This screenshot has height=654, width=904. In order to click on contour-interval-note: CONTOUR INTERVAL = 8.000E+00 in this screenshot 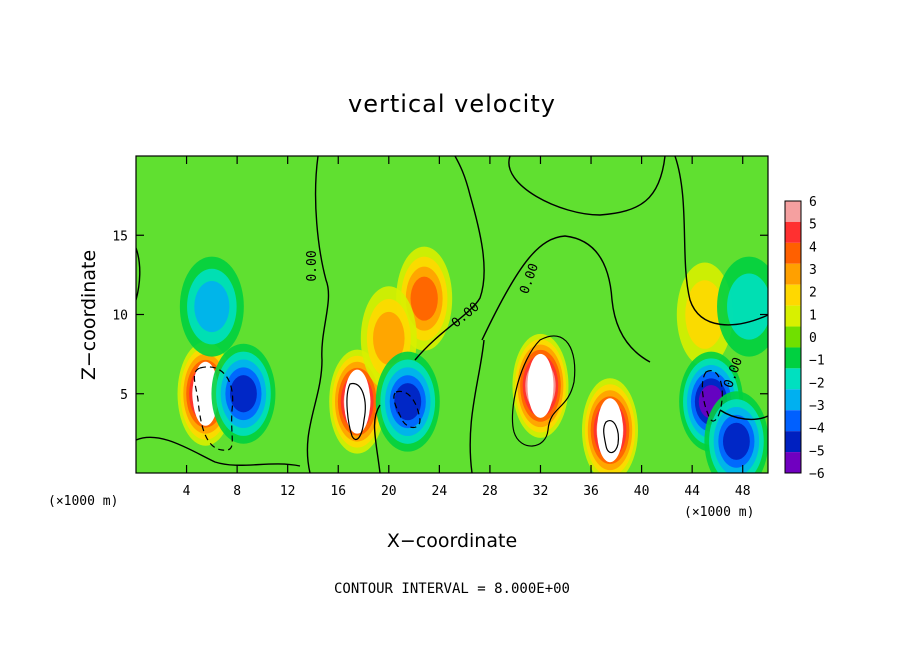, I will do `click(452, 589)`.